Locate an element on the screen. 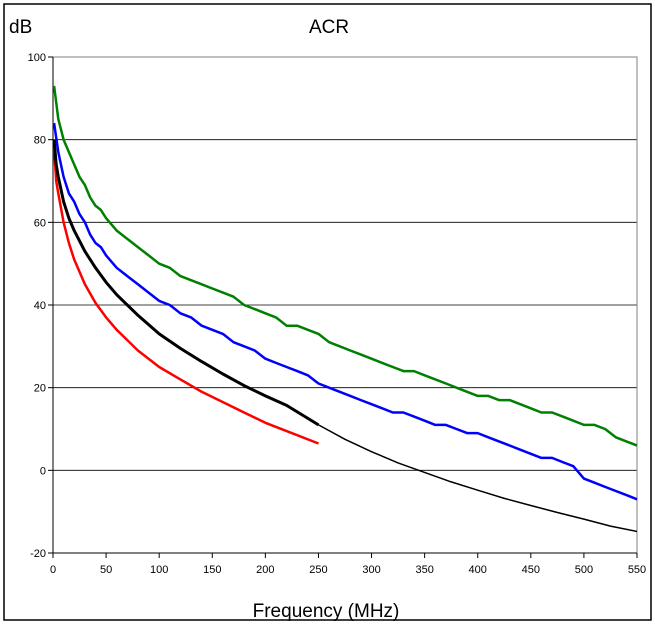  x-axis-title: Frequency (MHz) is located at coordinates (326, 611).